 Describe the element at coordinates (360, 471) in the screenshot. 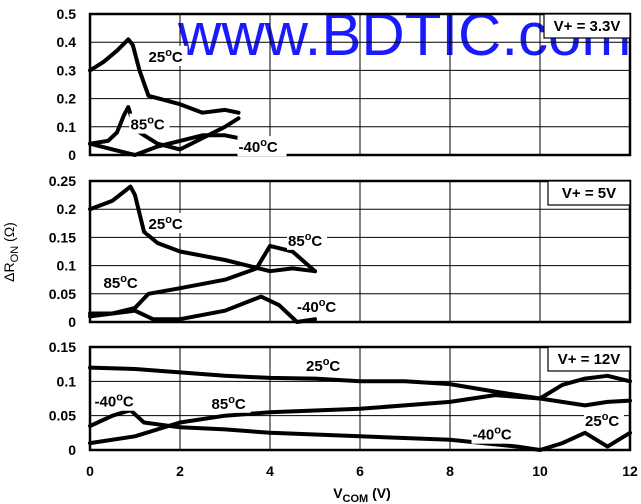

I see `x-tick-label: 6` at that location.